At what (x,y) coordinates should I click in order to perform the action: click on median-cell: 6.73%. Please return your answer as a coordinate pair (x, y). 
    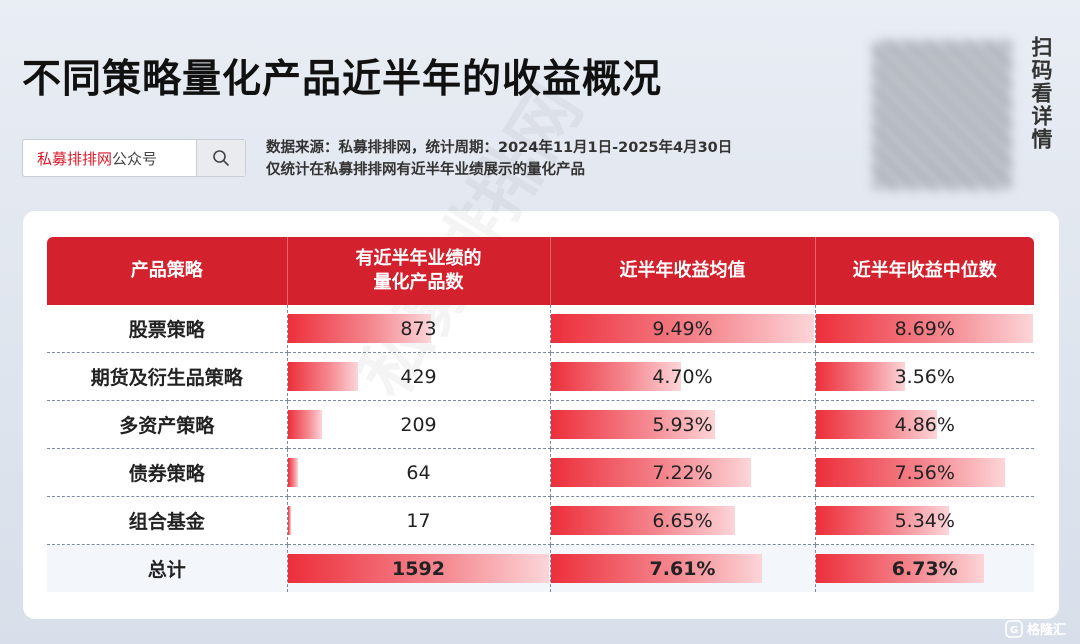
    Looking at the image, I should click on (924, 568).